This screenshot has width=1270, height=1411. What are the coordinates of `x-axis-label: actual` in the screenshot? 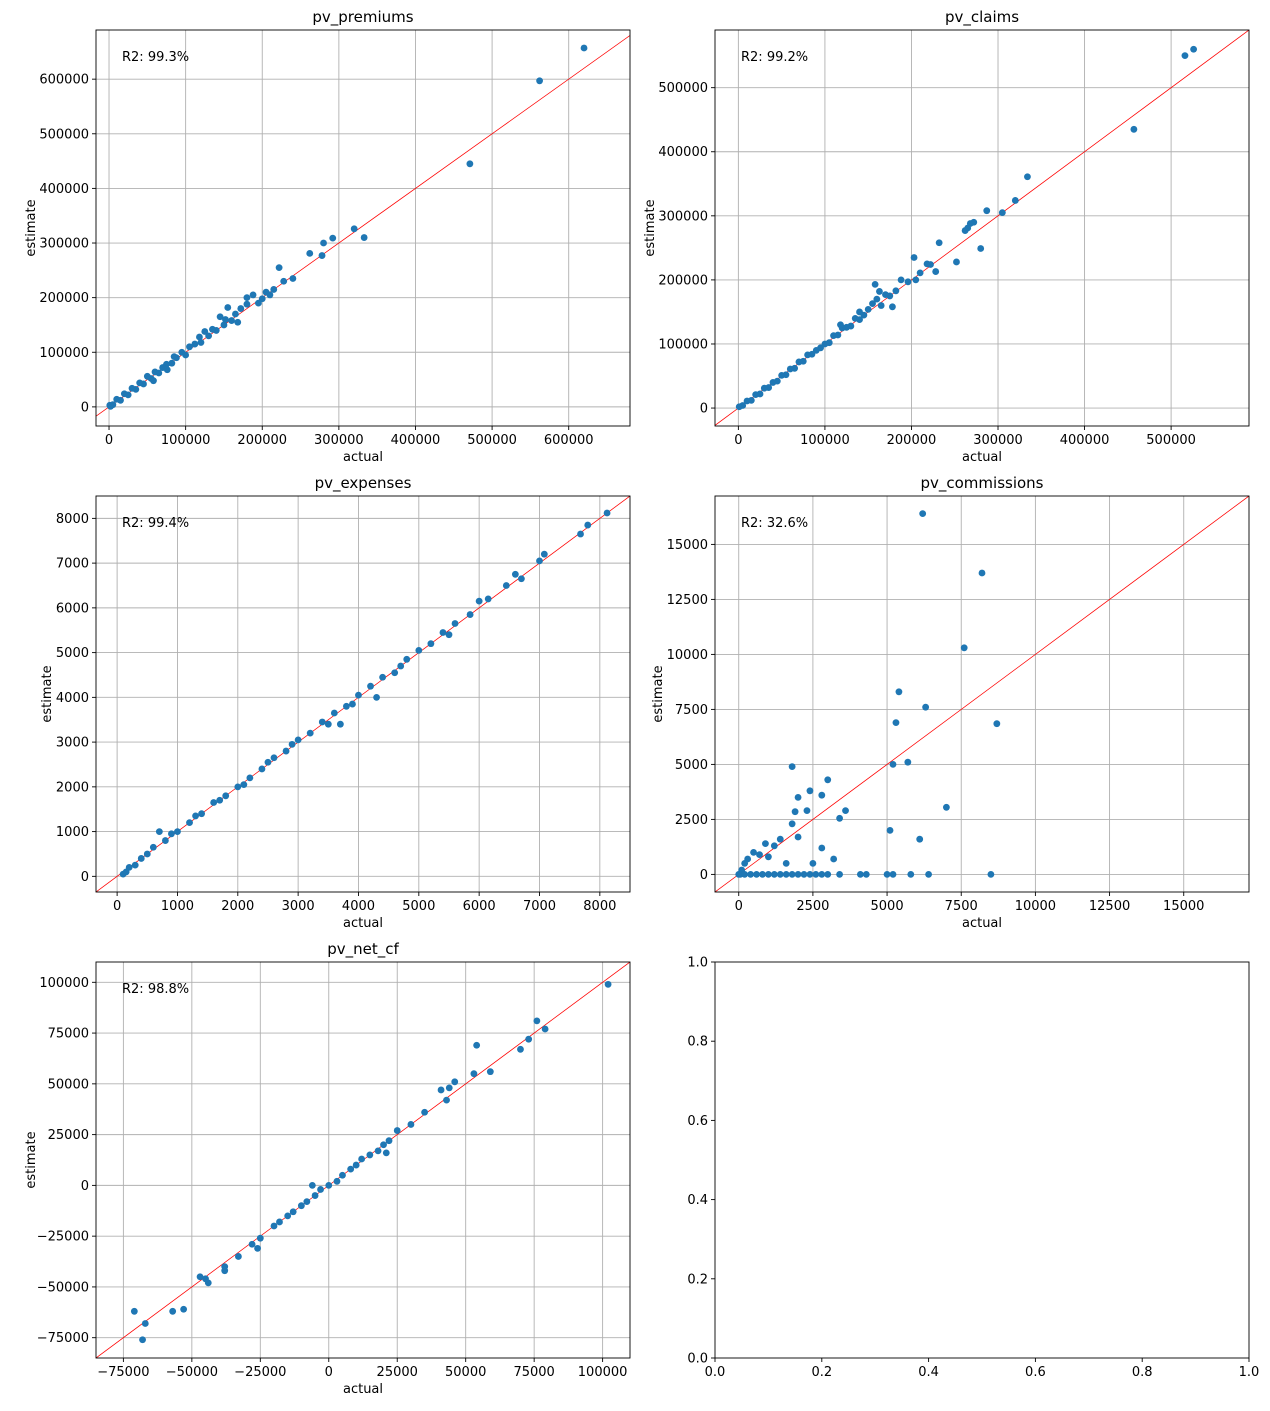 It's located at (982, 457).